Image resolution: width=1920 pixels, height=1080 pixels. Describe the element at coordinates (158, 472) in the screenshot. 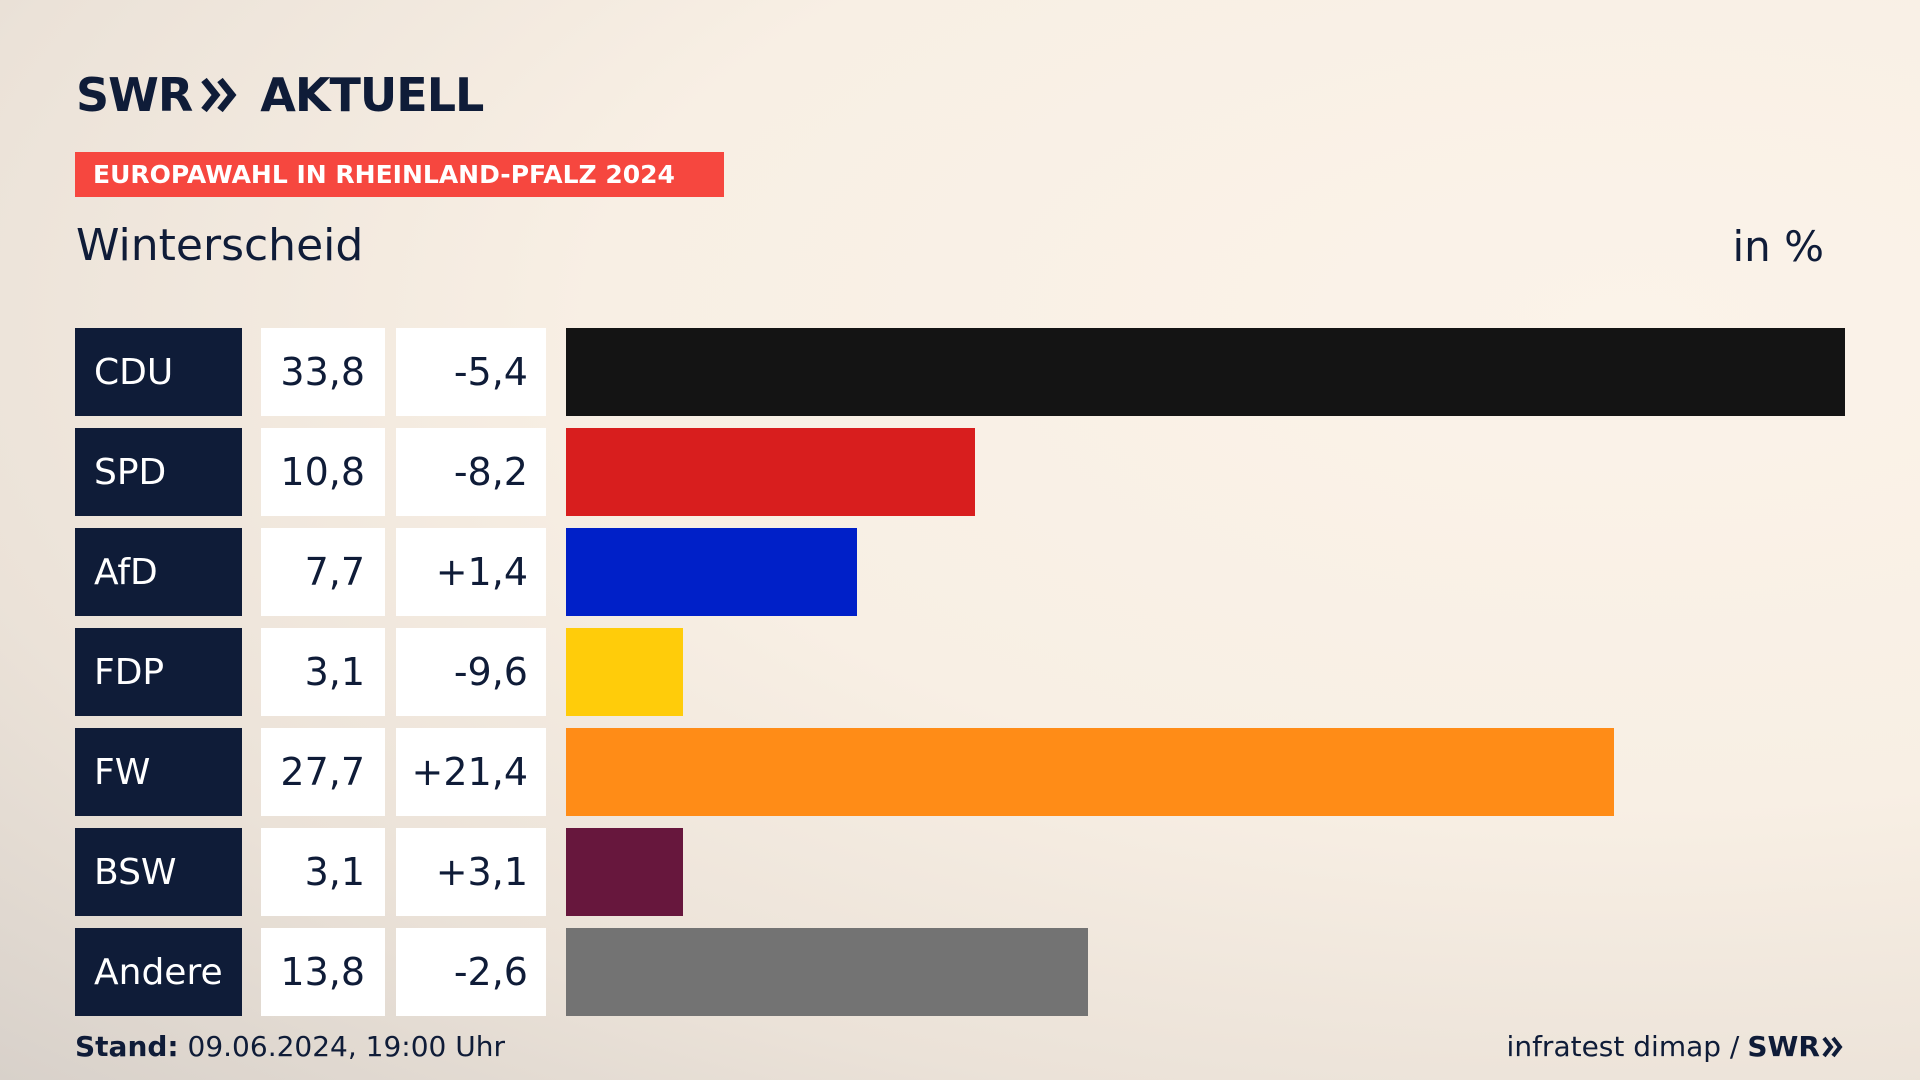

I see `party-label: SPD` at that location.